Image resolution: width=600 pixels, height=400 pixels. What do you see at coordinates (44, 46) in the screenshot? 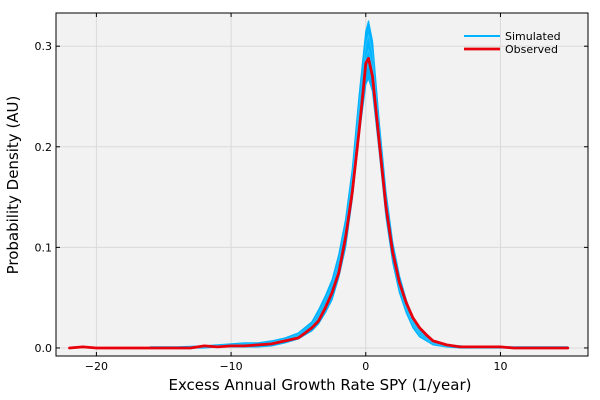
I see `y-tick-label: 0.3` at bounding box center [44, 46].